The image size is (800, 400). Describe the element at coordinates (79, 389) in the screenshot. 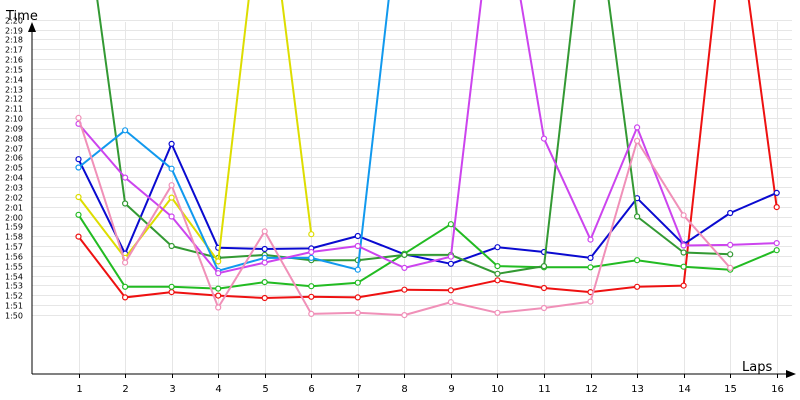

I see `x-tick-label: 1` at that location.